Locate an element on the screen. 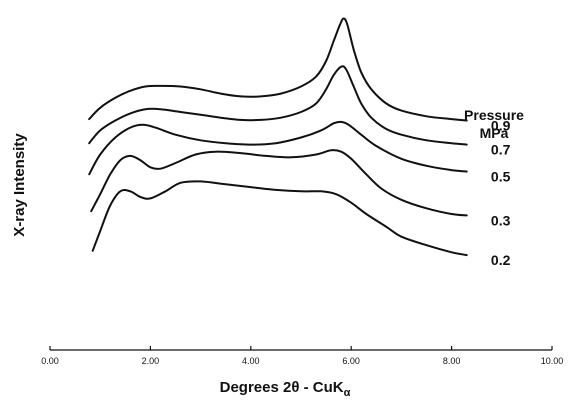 The image size is (579, 405). series-label-0-2: 0.2 is located at coordinates (501, 260).